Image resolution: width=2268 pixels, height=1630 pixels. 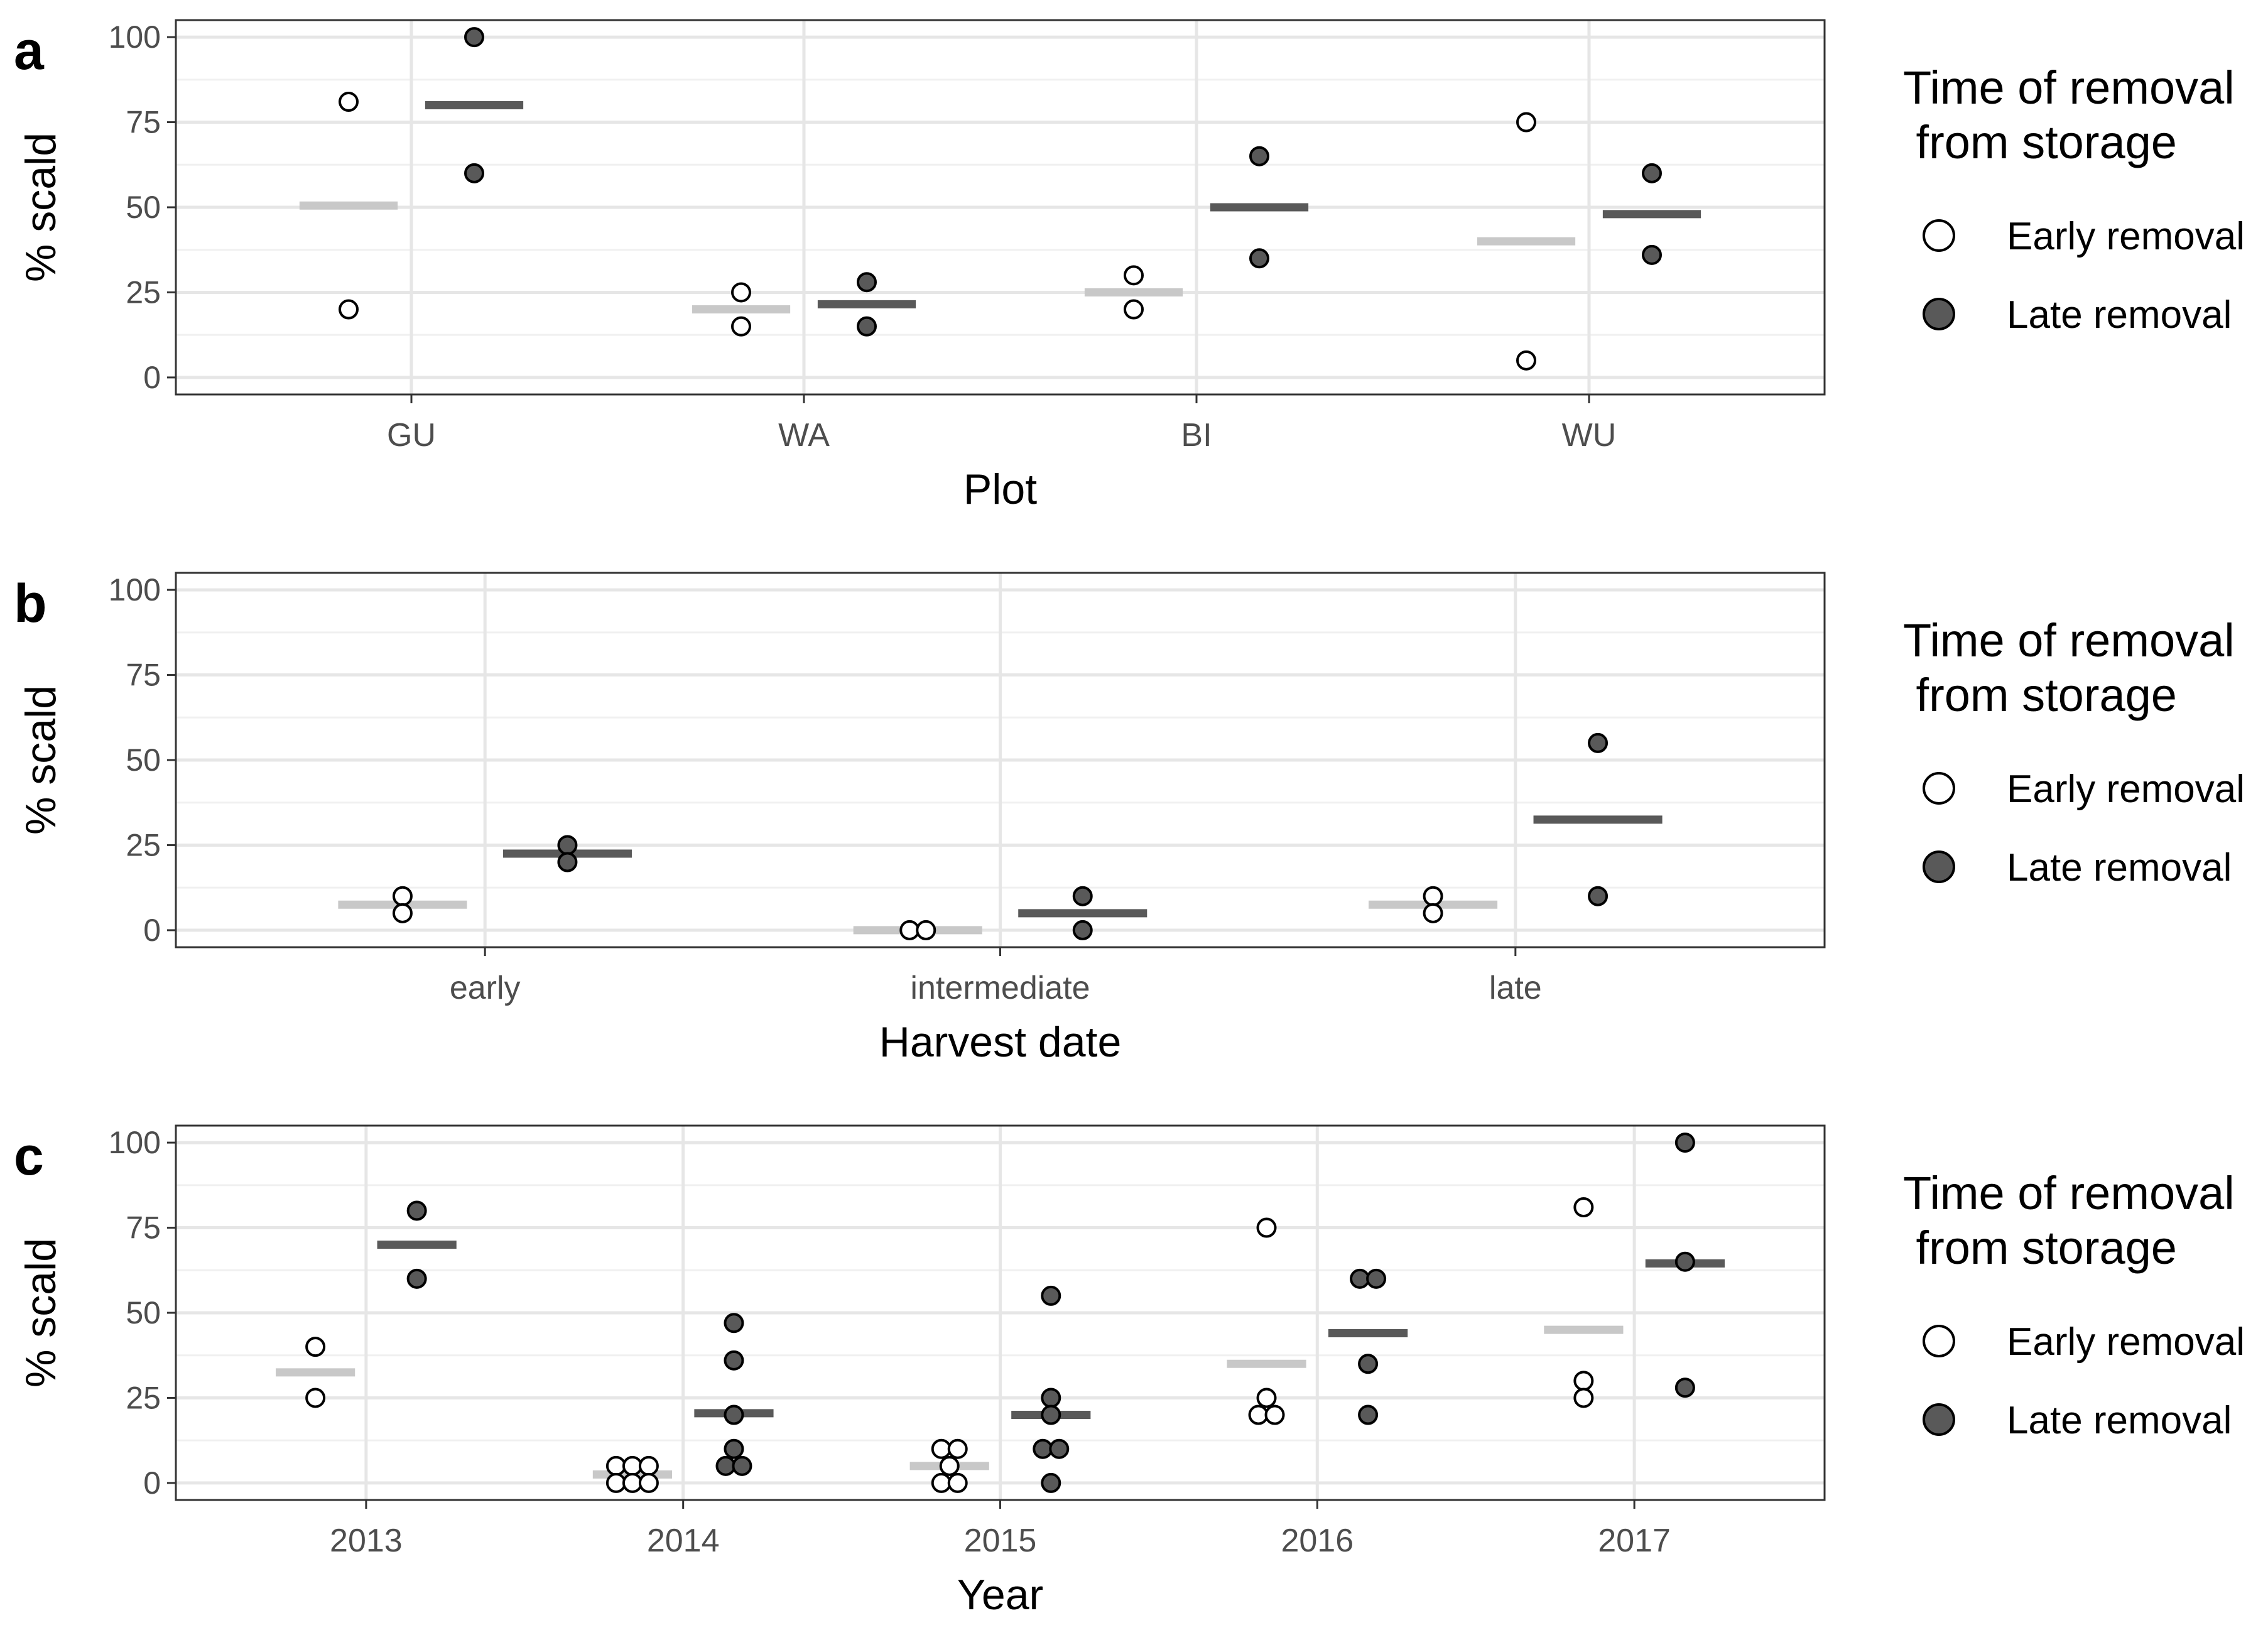 I want to click on x-tick-label: GU, so click(x=411, y=435).